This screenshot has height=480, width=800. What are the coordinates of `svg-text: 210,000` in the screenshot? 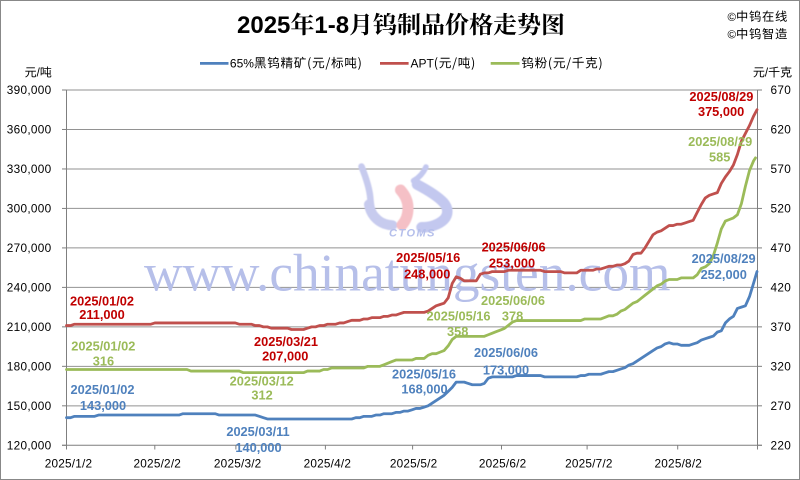 It's located at (29, 327).